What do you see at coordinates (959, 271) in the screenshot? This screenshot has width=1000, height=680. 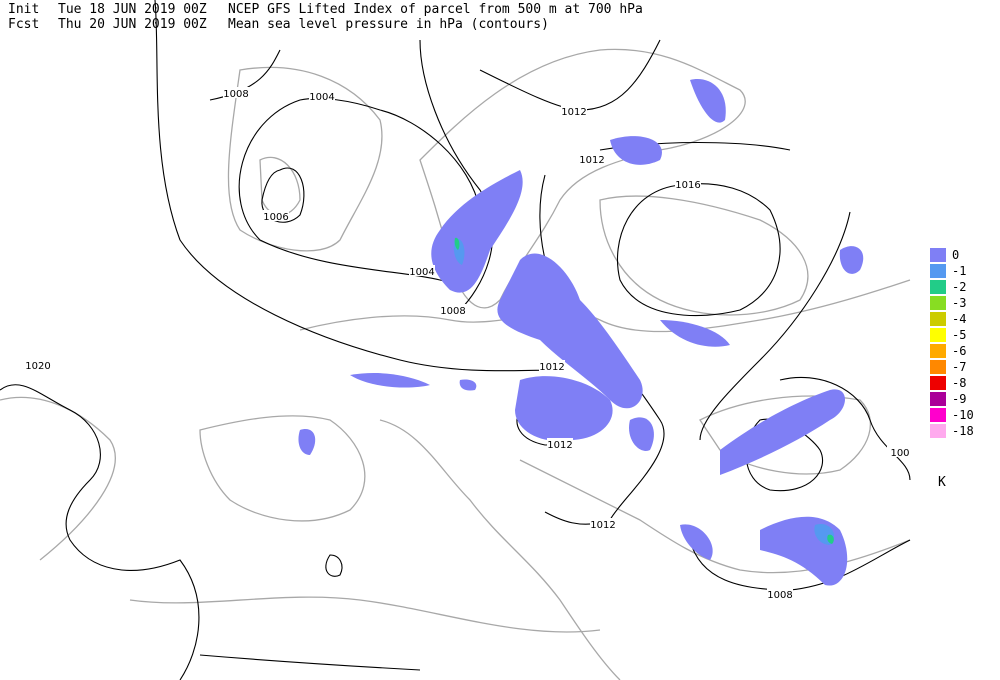 I see `legend-label: -1` at bounding box center [959, 271].